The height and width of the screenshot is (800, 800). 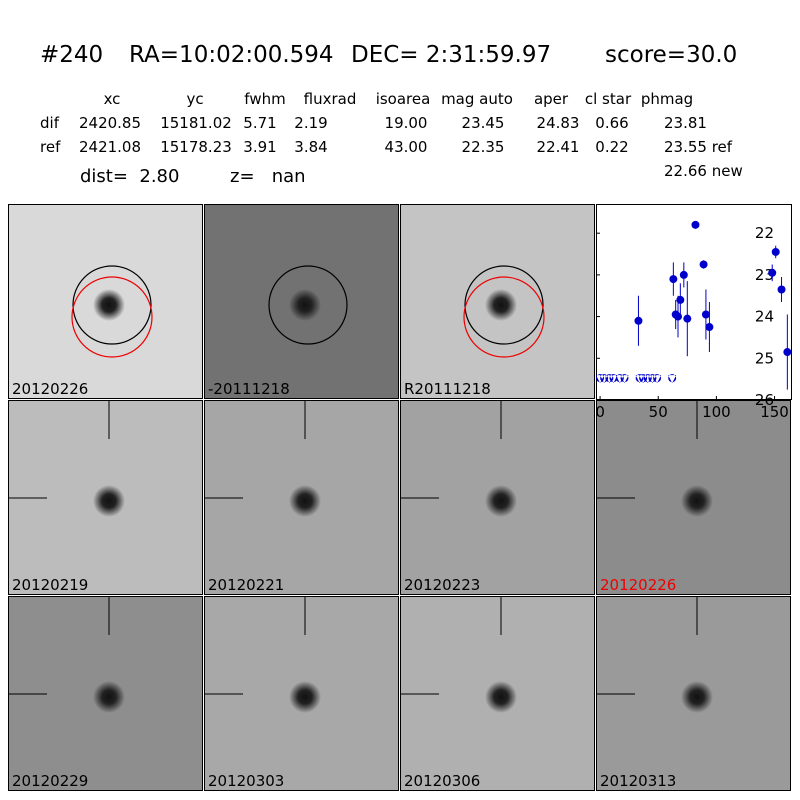 What do you see at coordinates (442, 781) in the screenshot?
I see `panel-label: 20120306` at bounding box center [442, 781].